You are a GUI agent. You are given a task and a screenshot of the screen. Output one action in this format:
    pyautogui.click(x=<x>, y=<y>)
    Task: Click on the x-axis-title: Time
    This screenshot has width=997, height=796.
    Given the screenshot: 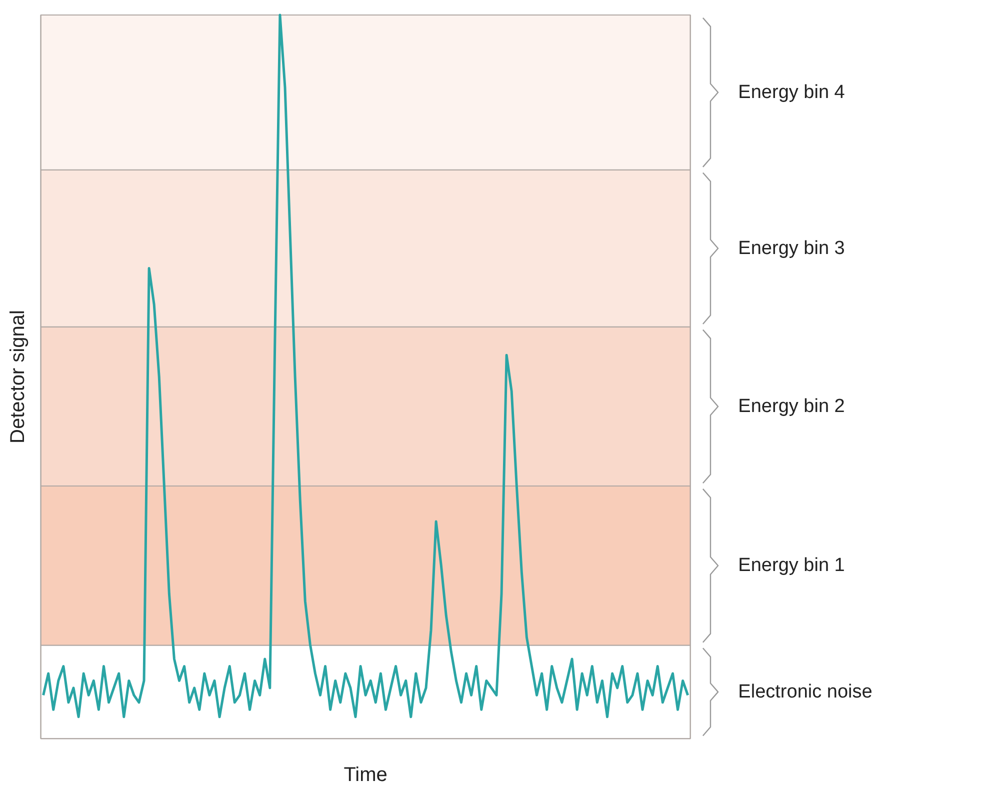 What is the action you would take?
    pyautogui.click(x=366, y=775)
    